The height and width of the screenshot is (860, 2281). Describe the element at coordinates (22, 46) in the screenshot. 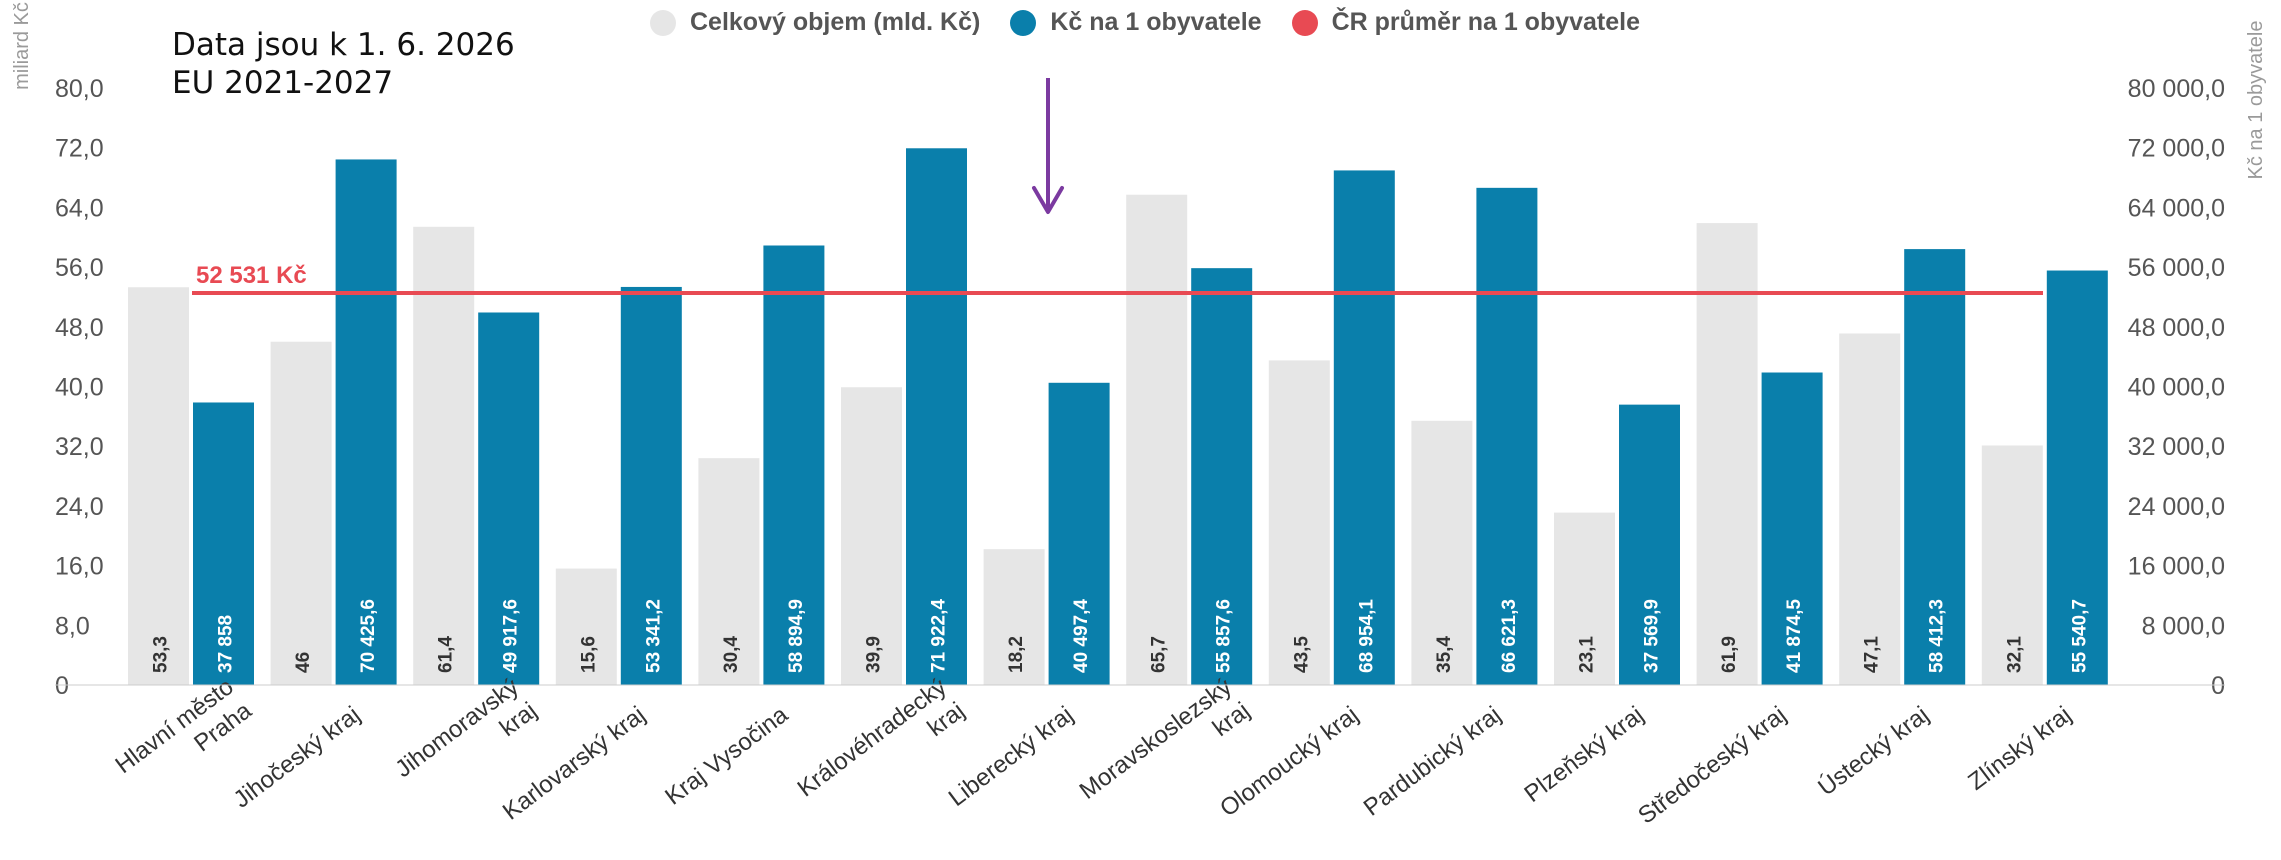

I see `y-axis-left-title: miliard Kč` at that location.